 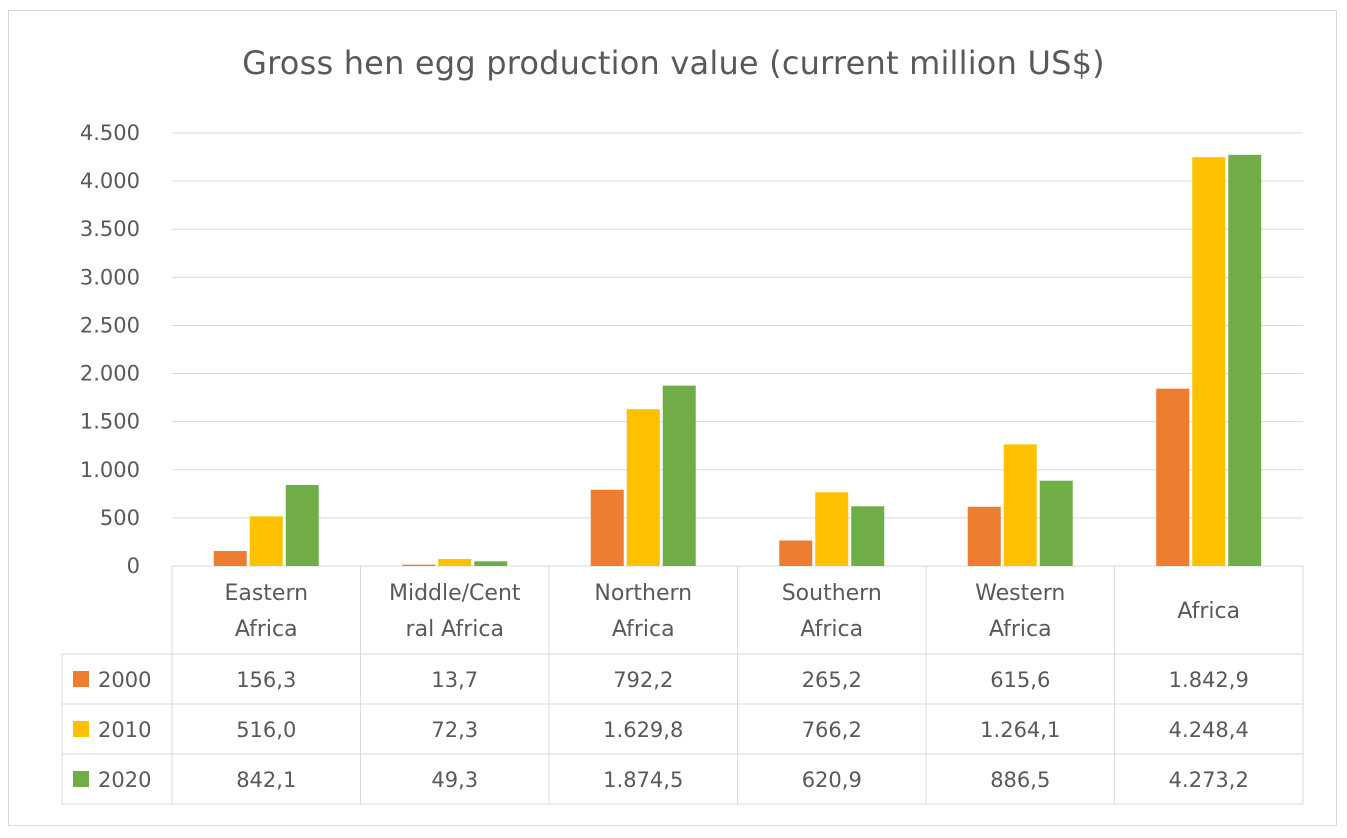 What do you see at coordinates (643, 593) in the screenshot?
I see `category-label: Northern` at bounding box center [643, 593].